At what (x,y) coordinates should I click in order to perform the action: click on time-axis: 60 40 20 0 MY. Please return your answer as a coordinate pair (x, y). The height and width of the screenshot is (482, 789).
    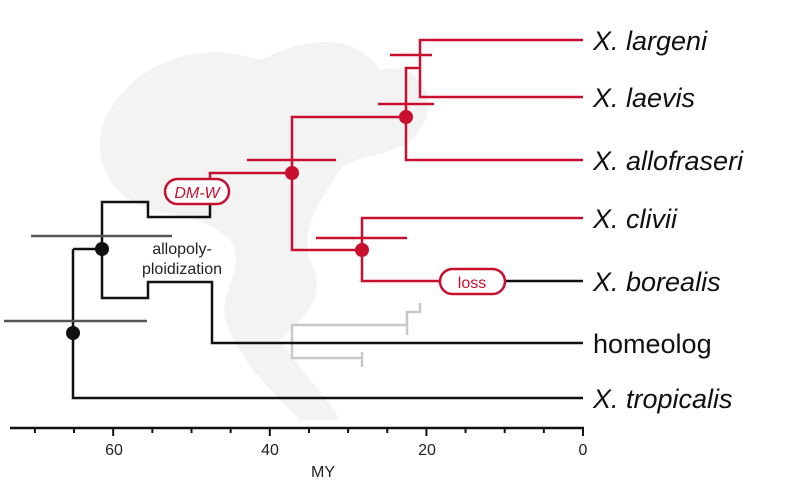
    Looking at the image, I should click on (299, 453).